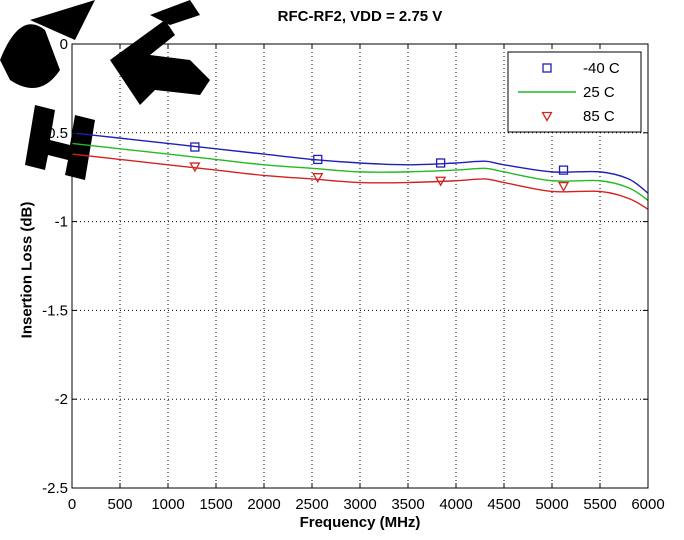 The width and height of the screenshot is (684, 540). Describe the element at coordinates (61, 222) in the screenshot. I see `y-tick-label: -1` at that location.